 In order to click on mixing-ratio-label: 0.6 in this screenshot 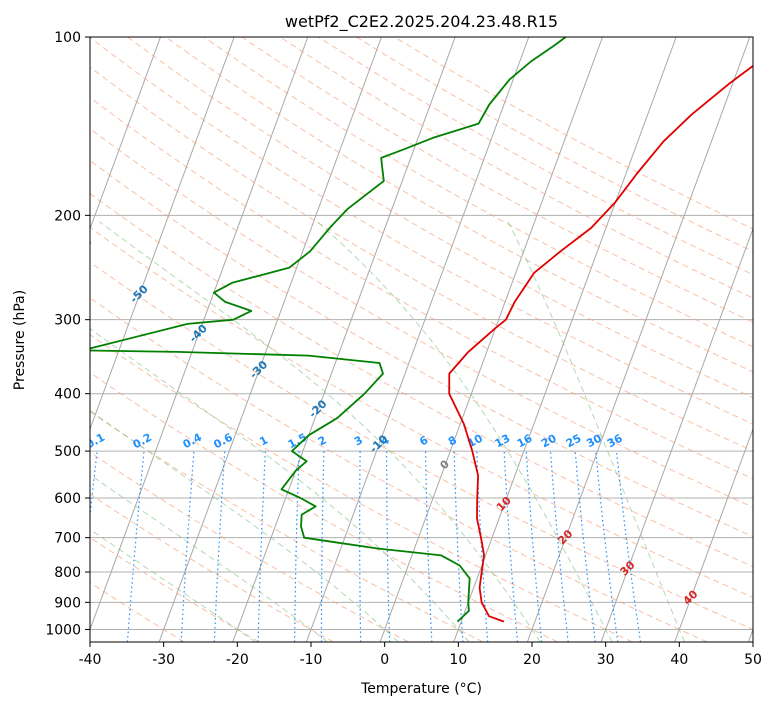, I will do `click(223, 441)`.